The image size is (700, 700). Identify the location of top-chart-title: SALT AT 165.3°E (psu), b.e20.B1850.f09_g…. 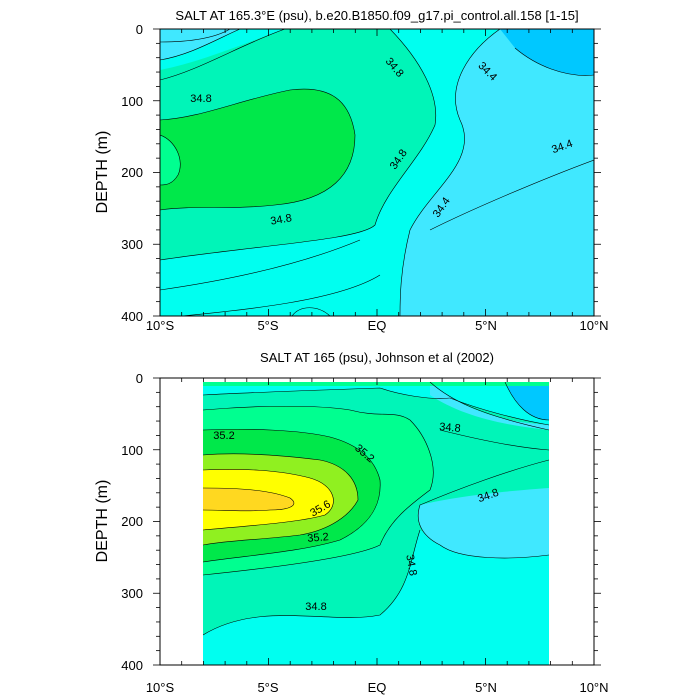
(376, 15).